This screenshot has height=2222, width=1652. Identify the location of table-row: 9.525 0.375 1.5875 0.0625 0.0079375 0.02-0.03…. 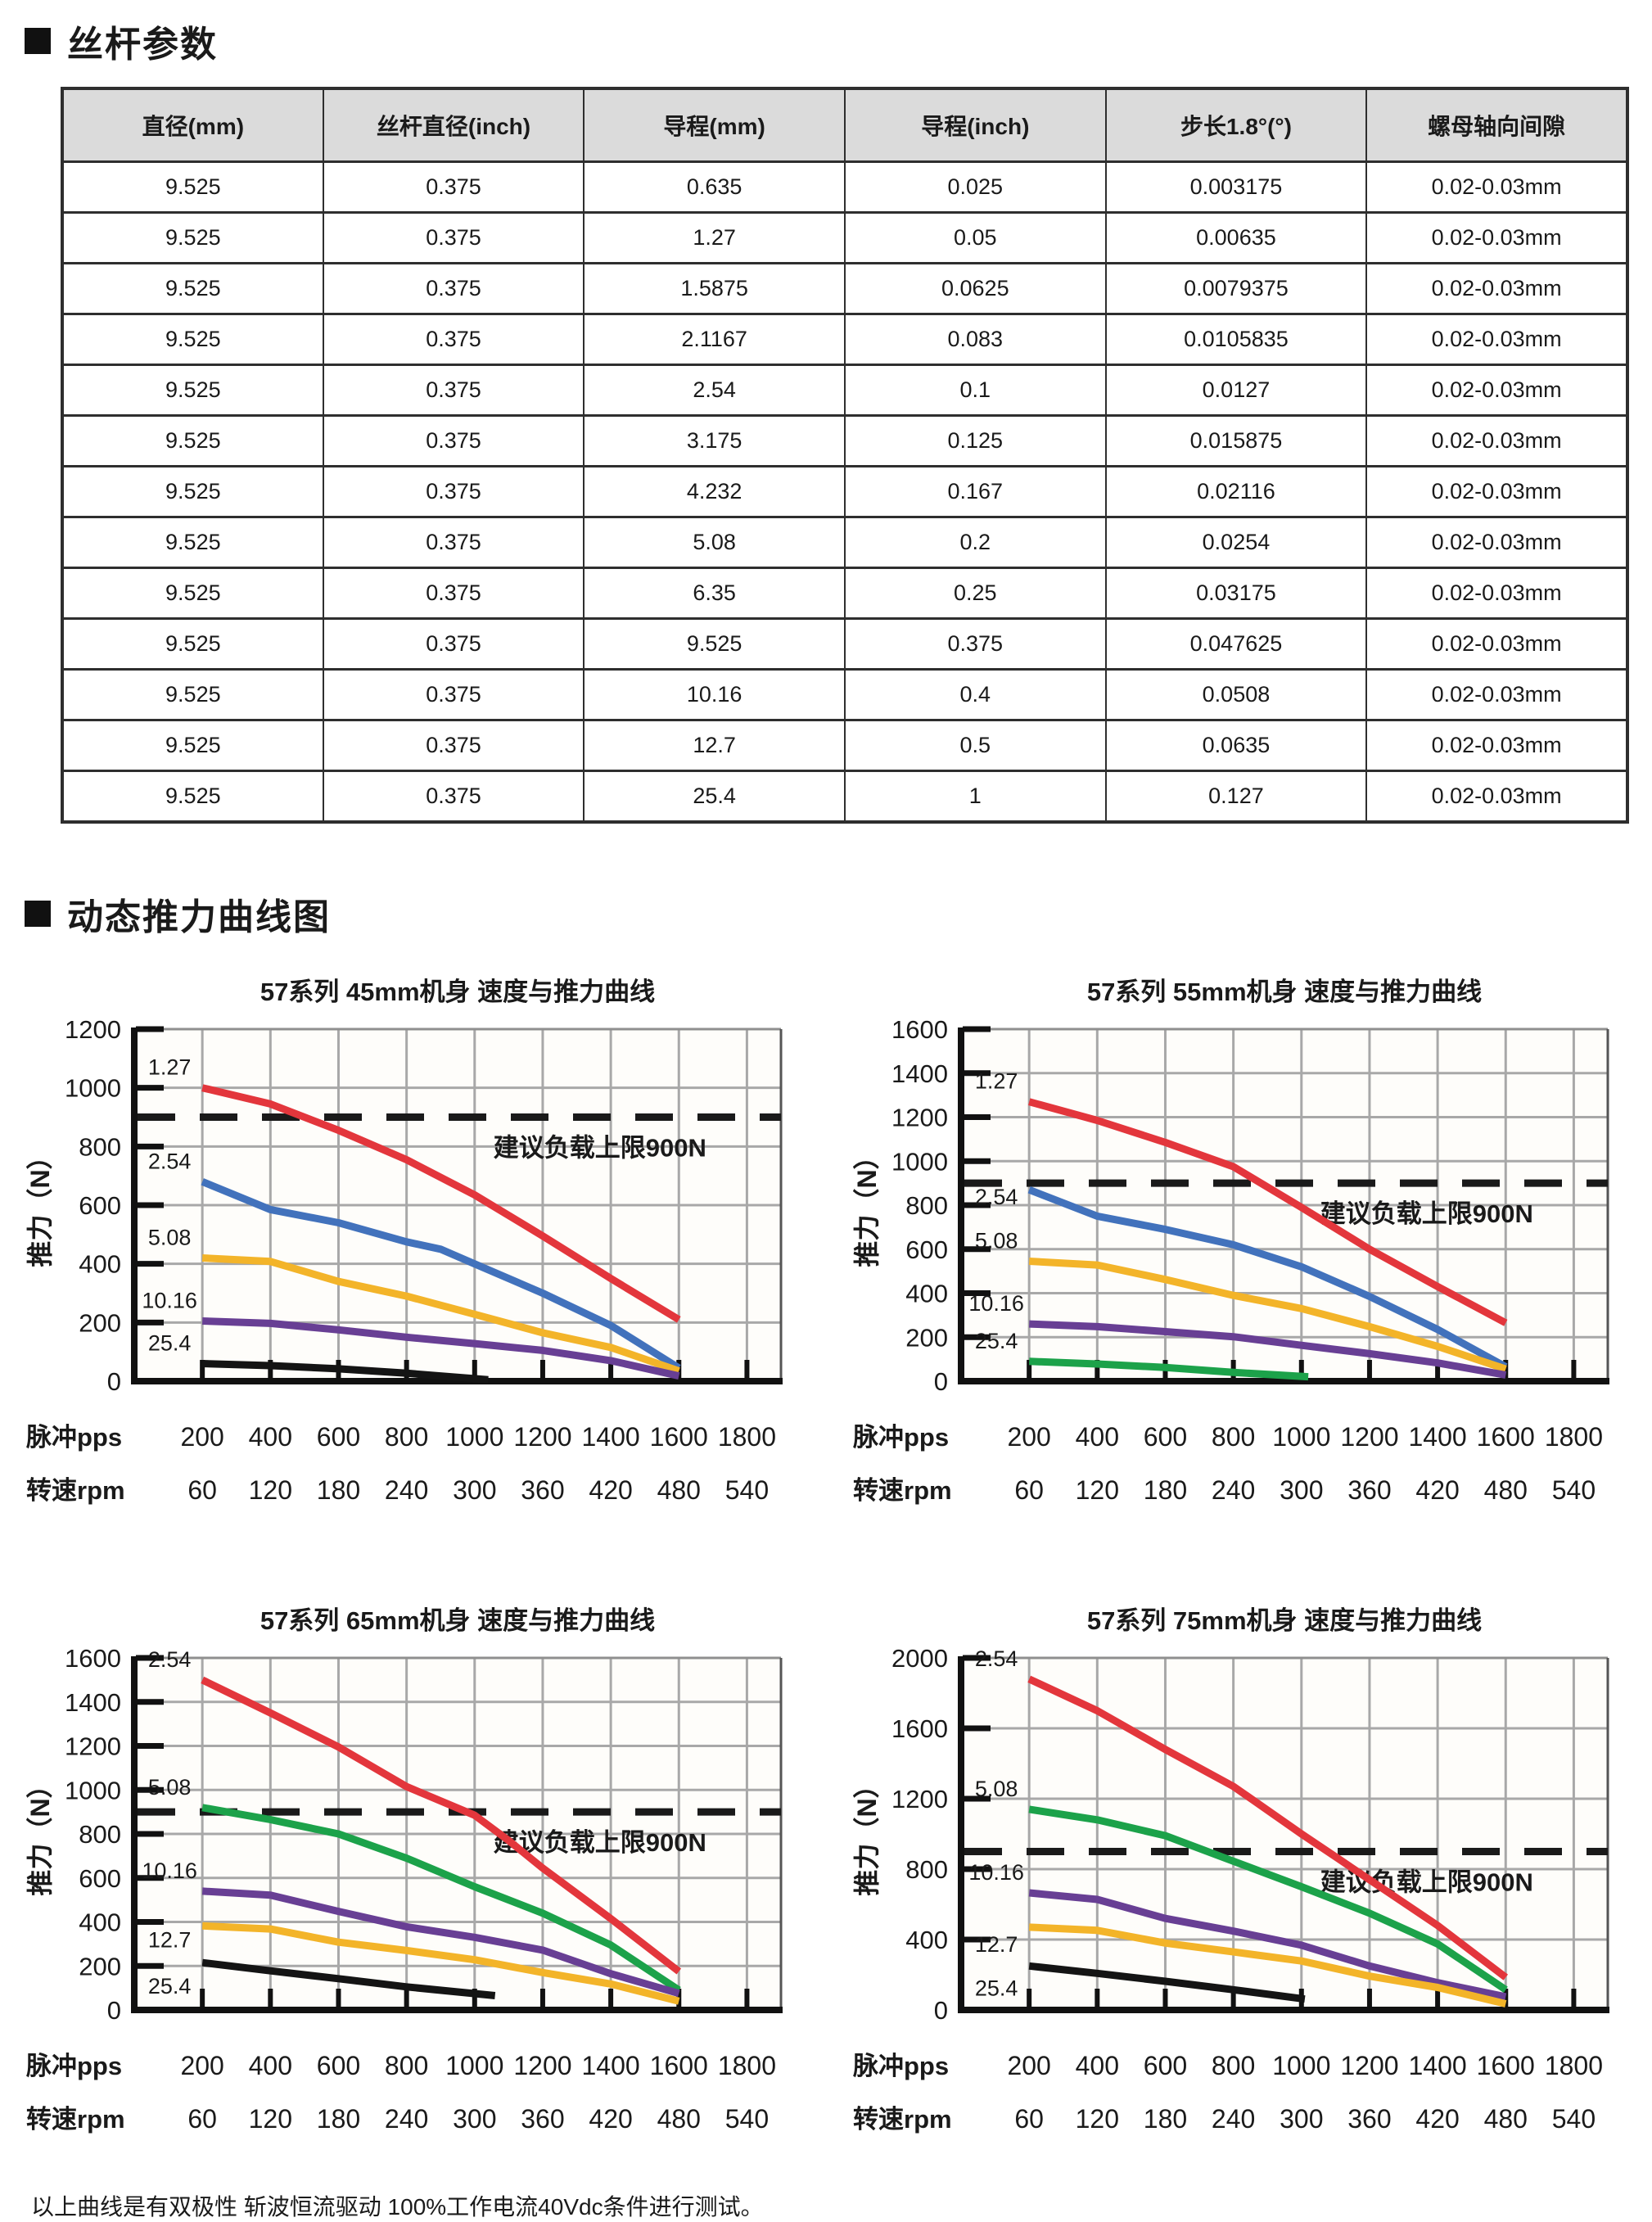
(844, 288).